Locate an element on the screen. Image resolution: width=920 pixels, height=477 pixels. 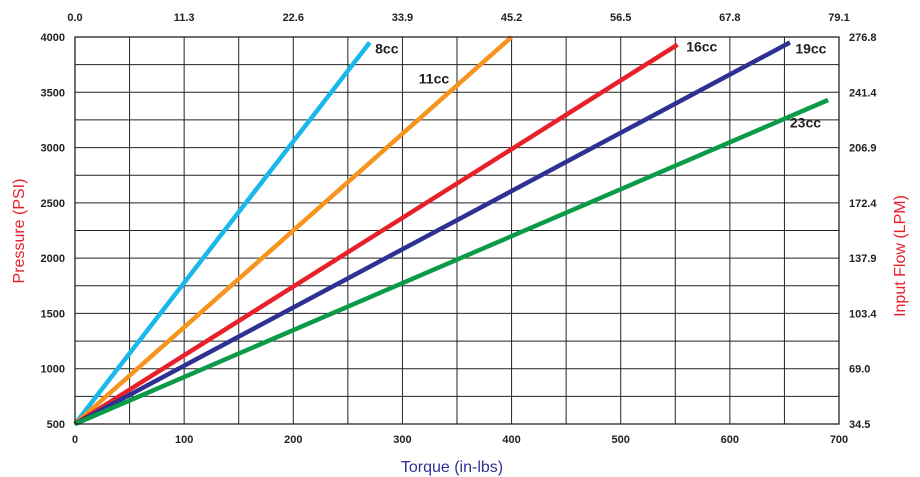
y2-tick-label: 276.8 is located at coordinates (863, 38).